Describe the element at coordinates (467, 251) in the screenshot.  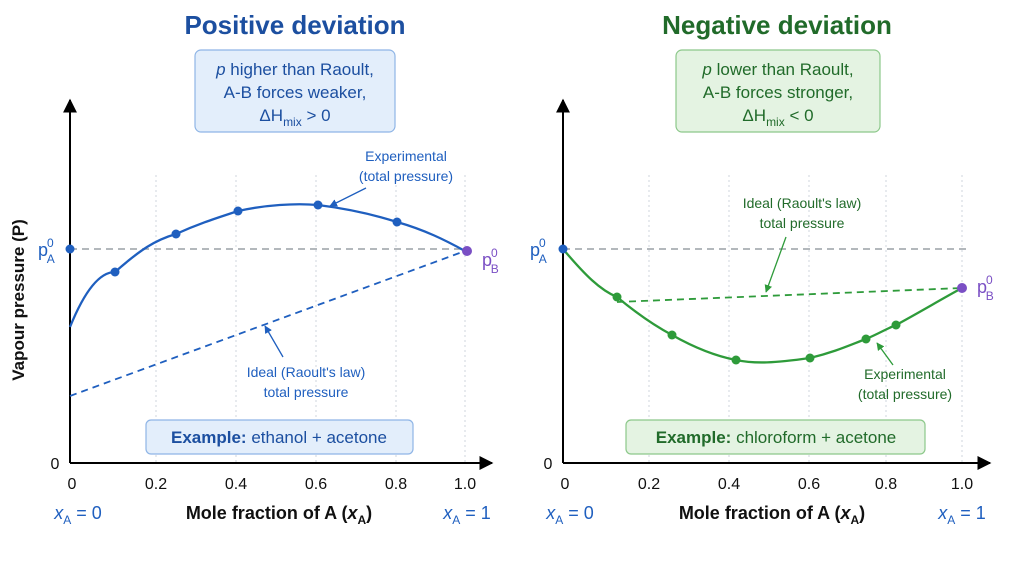
I see `positive-pB-point` at that location.